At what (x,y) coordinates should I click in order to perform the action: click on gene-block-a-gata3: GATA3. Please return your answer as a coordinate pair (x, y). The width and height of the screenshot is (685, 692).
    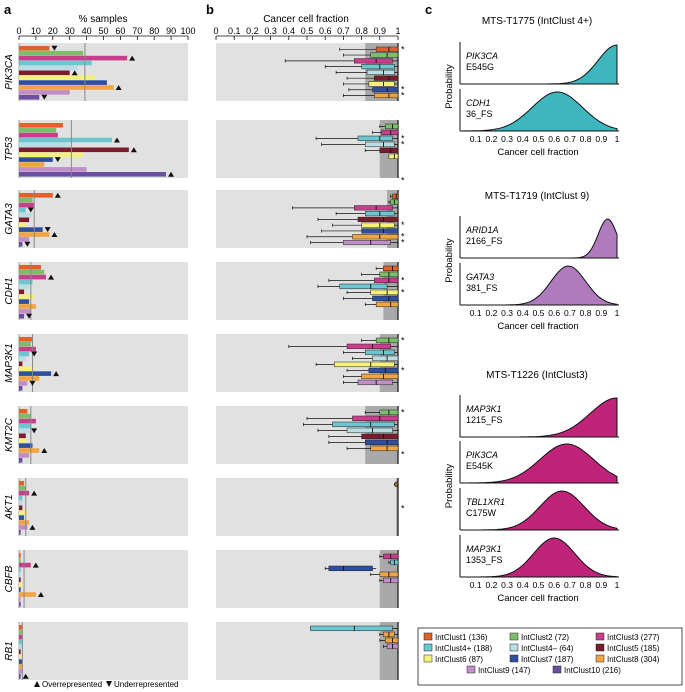
    Looking at the image, I should click on (96, 219).